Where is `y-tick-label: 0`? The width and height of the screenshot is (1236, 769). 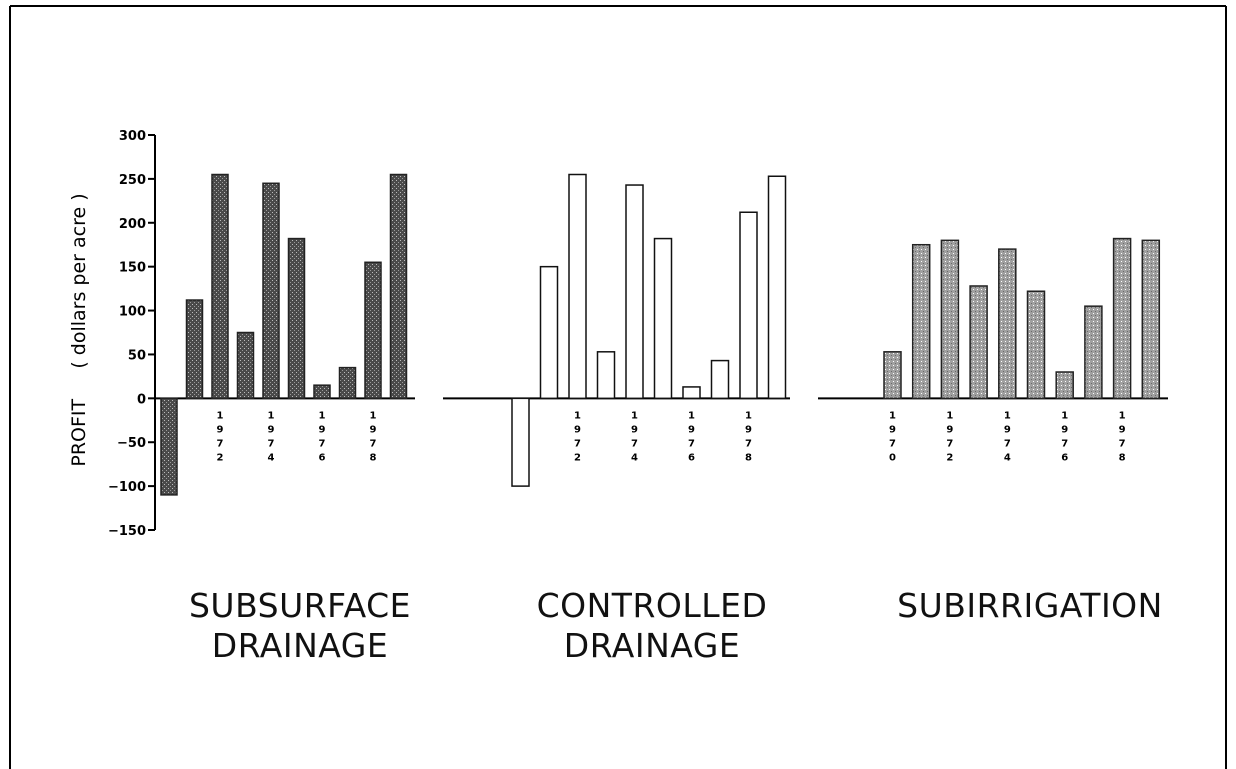
y-tick-label: 0 is located at coordinates (141, 399).